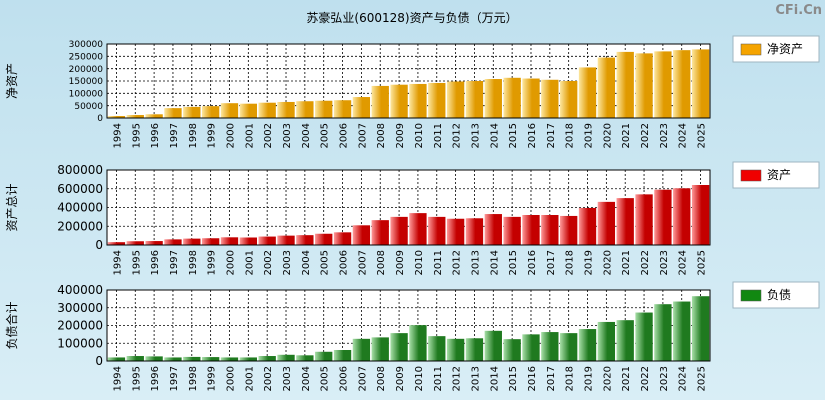 Image resolution: width=825 pixels, height=400 pixels. I want to click on x-tick-label: 2025, so click(702, 378).